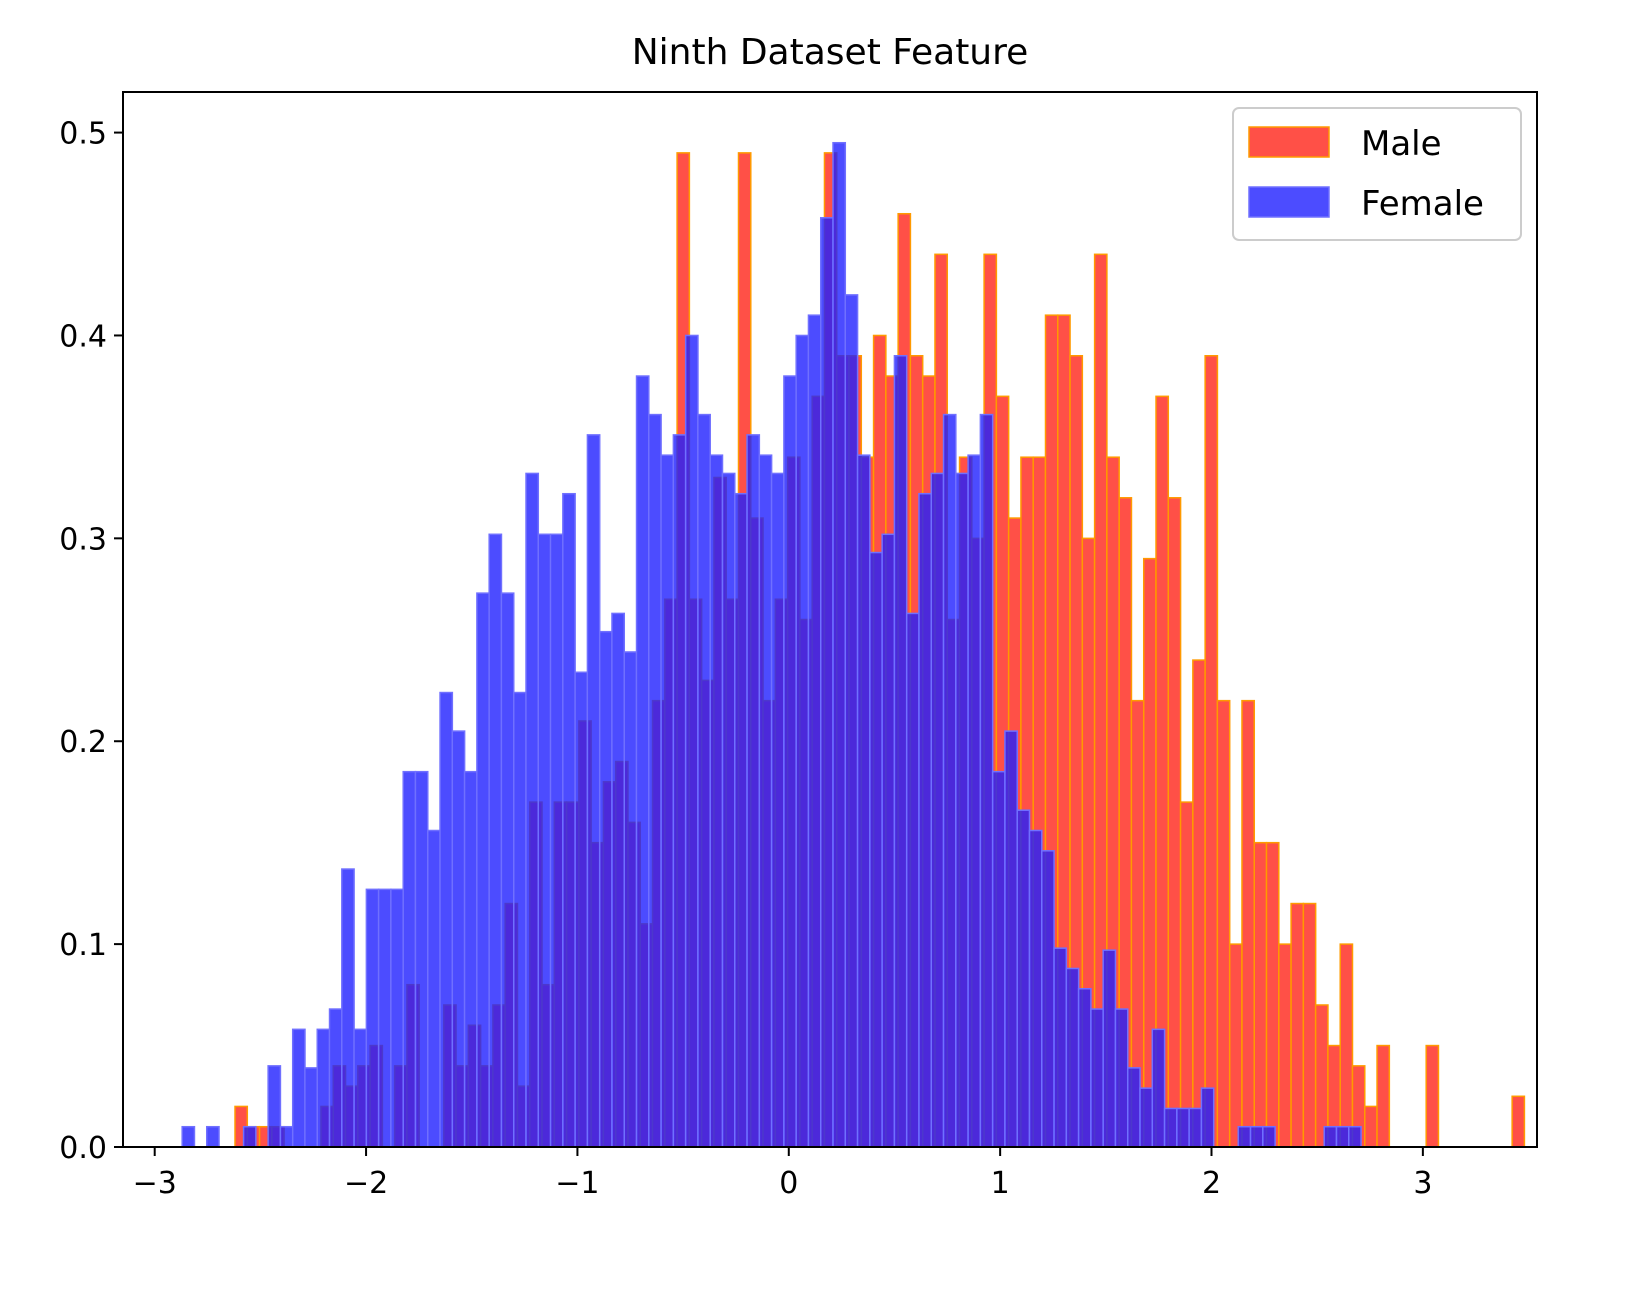 Image resolution: width=1643 pixels, height=1302 pixels. Describe the element at coordinates (1000, 1183) in the screenshot. I see `x-tick-label: 1` at that location.